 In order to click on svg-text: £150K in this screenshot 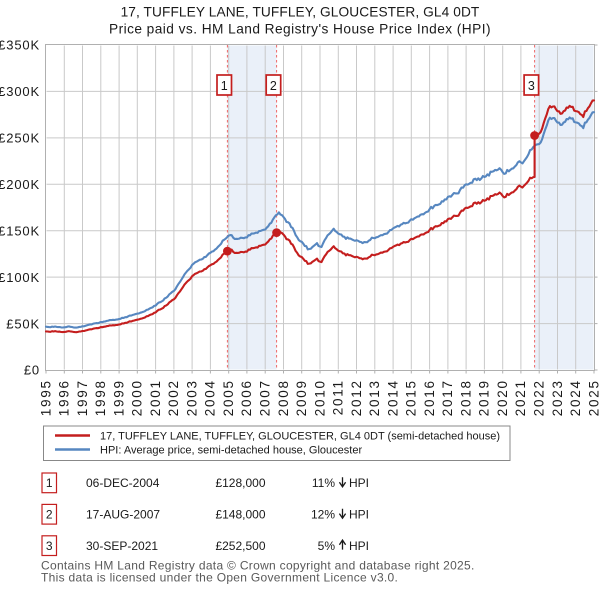, I will do `click(20, 230)`.